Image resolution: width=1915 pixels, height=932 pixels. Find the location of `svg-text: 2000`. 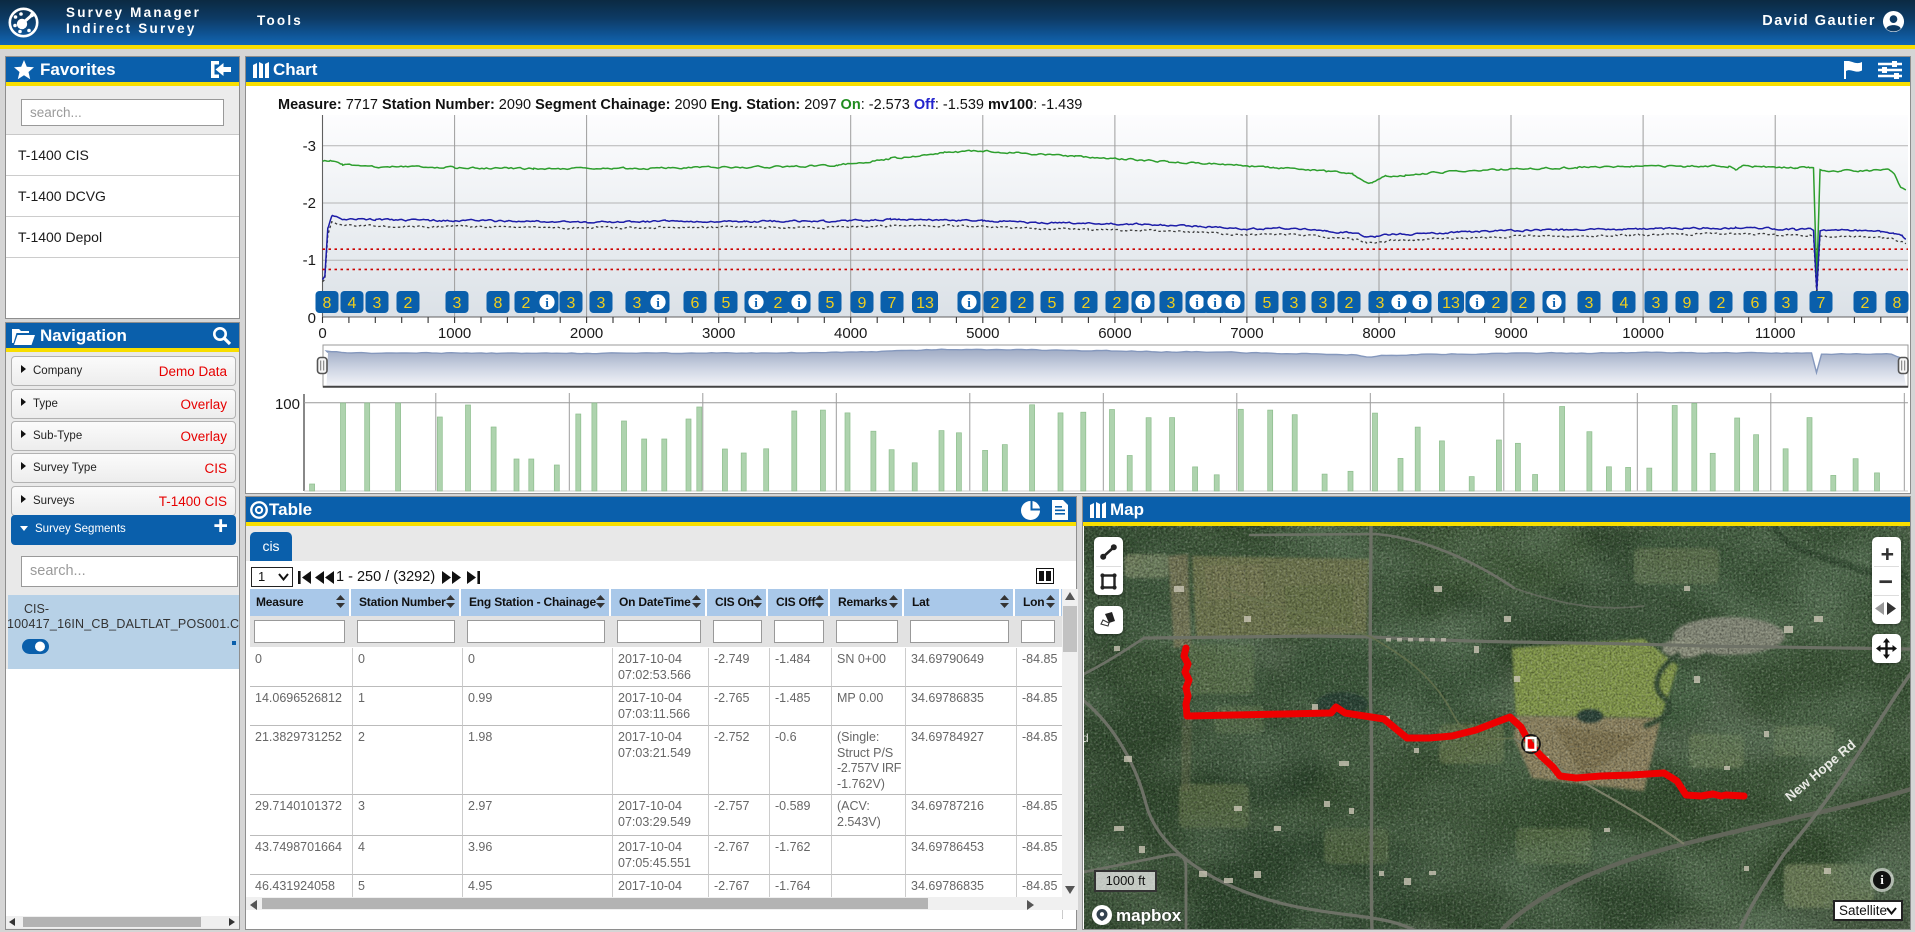

svg-text: 2000 is located at coordinates (586, 333).